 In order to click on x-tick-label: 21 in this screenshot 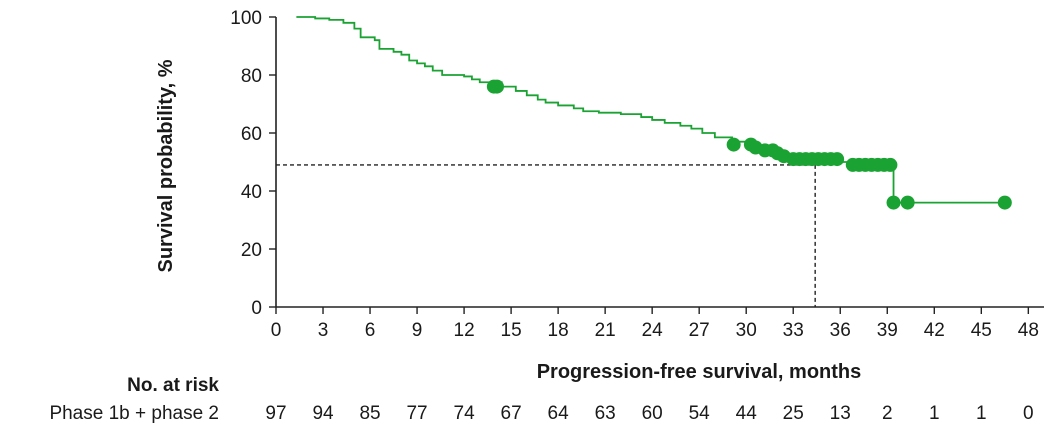, I will do `click(605, 330)`.